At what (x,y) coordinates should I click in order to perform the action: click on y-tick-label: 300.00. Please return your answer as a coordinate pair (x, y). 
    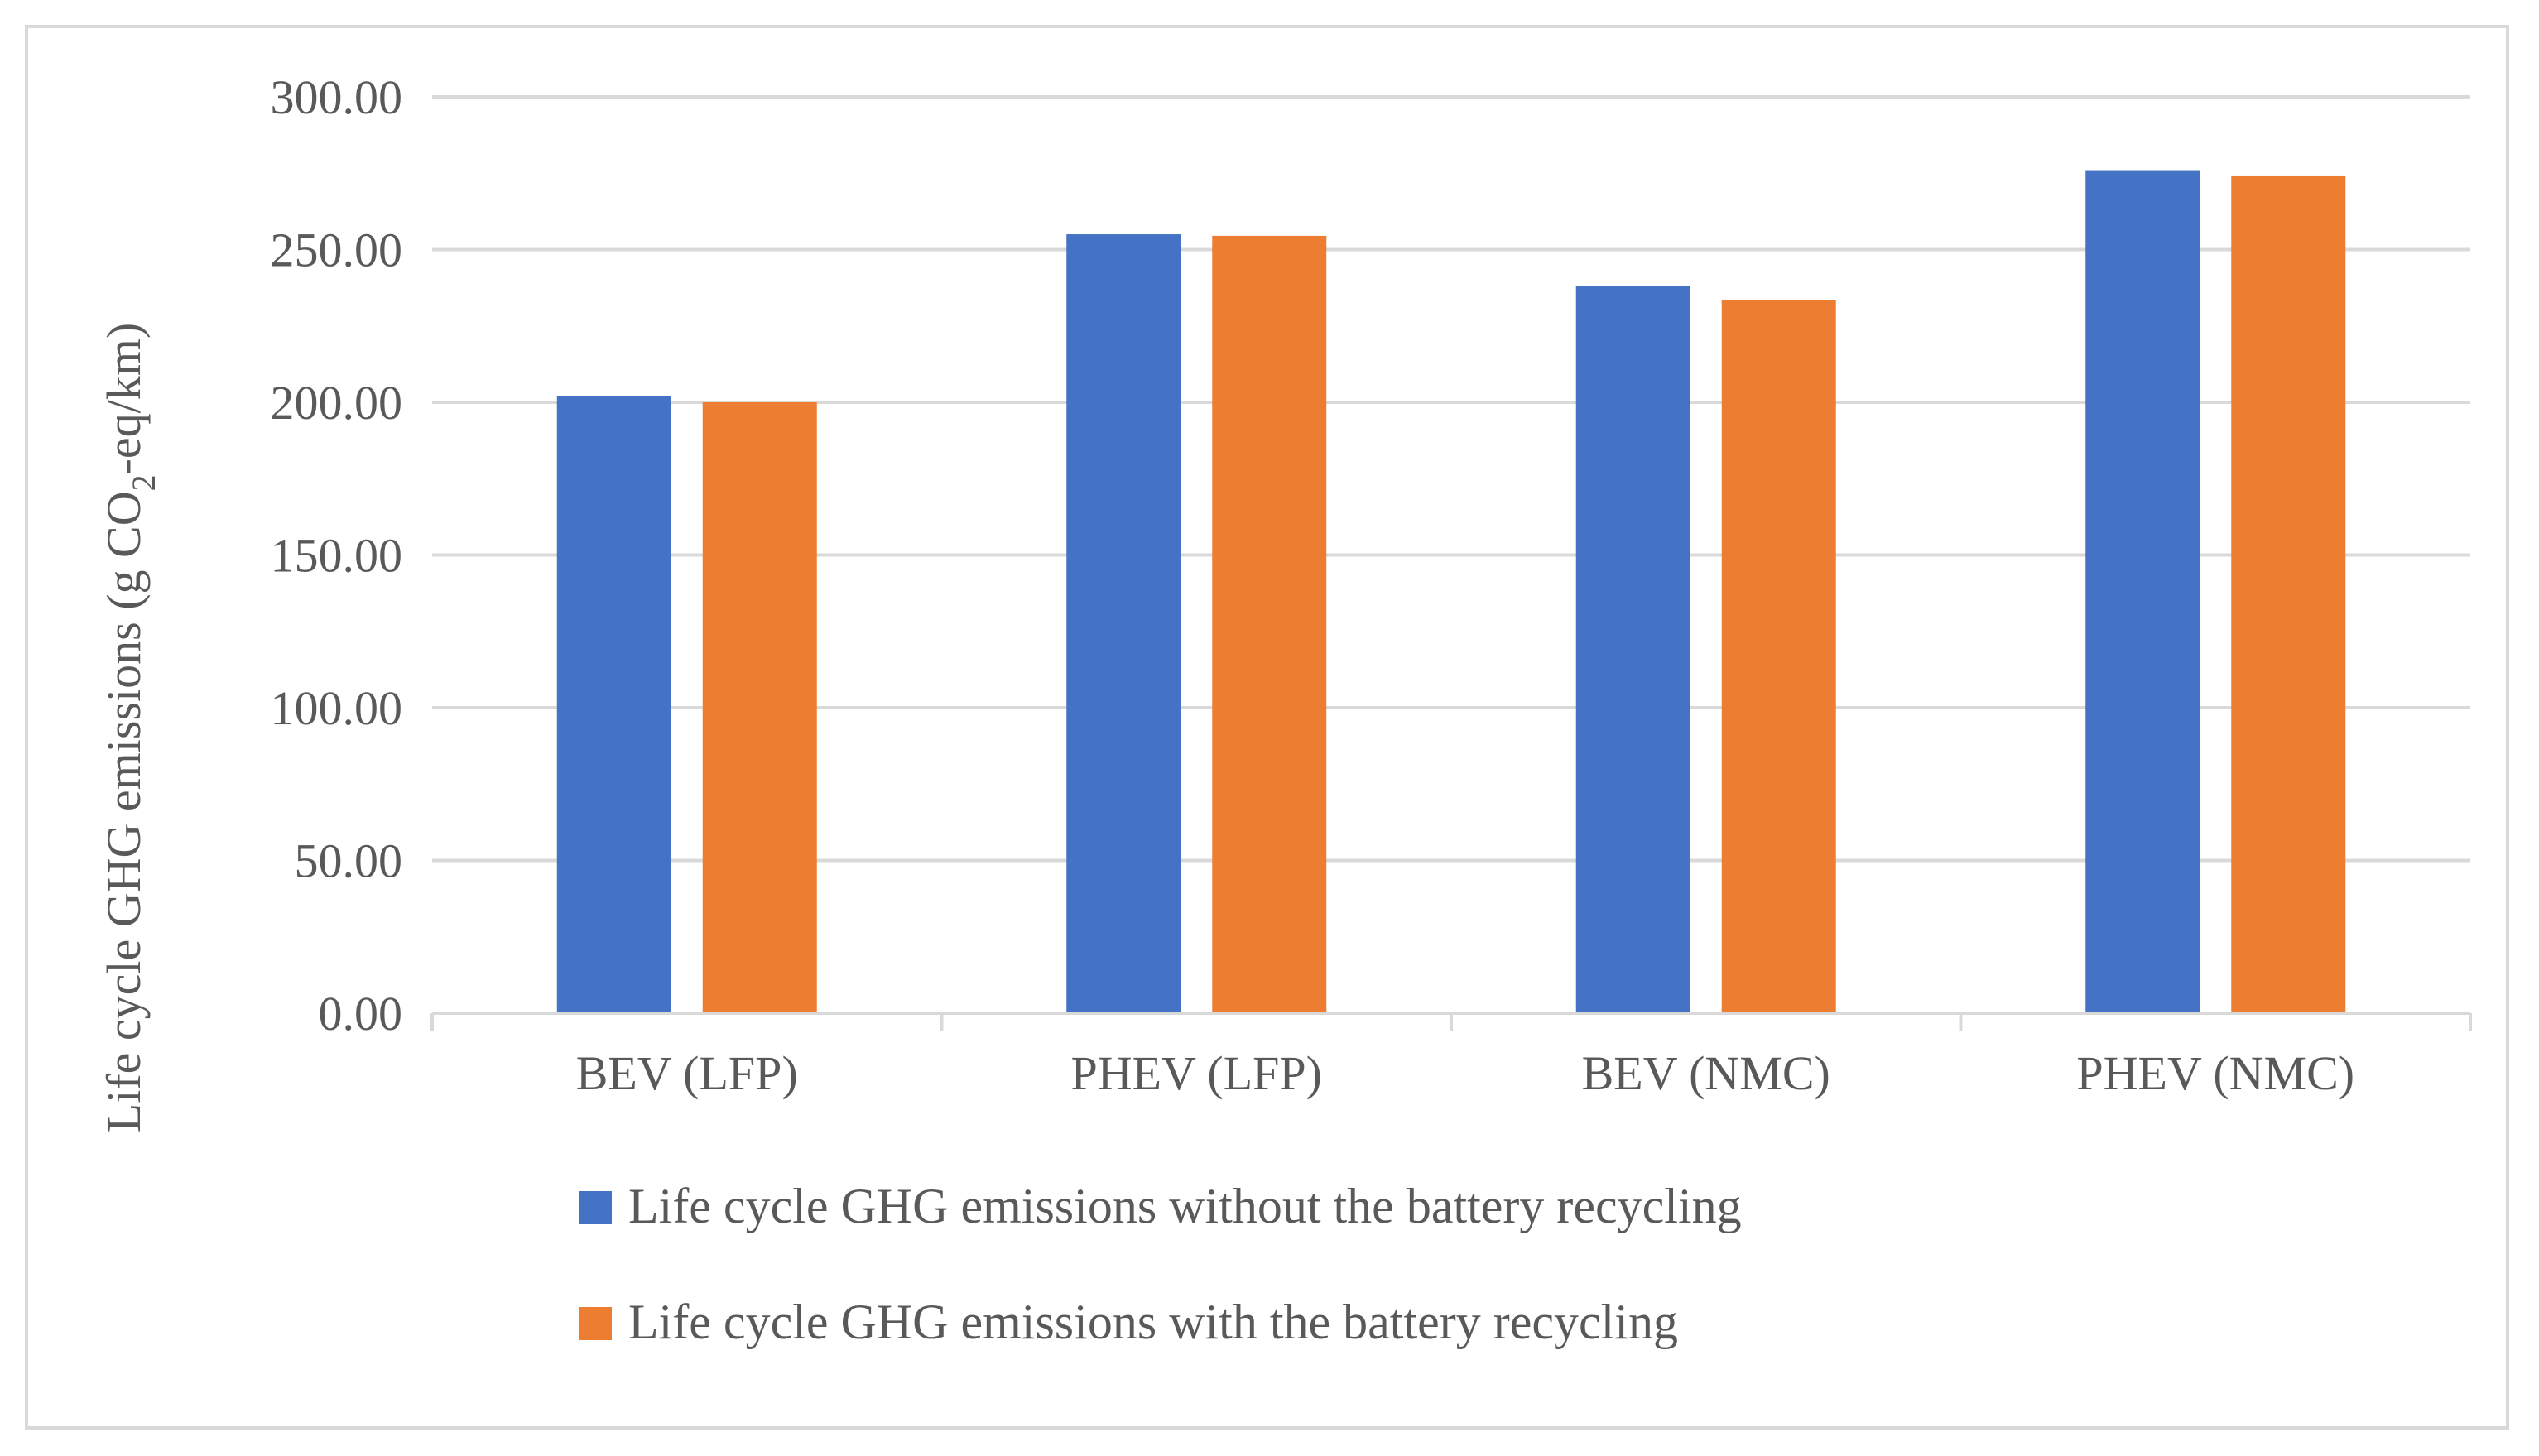
    Looking at the image, I should click on (337, 97).